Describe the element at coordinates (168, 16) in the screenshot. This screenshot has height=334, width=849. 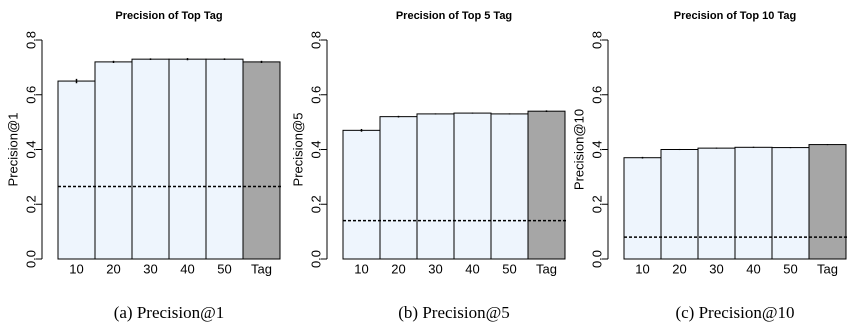
I see `chart-title: Precision of Top Tag` at that location.